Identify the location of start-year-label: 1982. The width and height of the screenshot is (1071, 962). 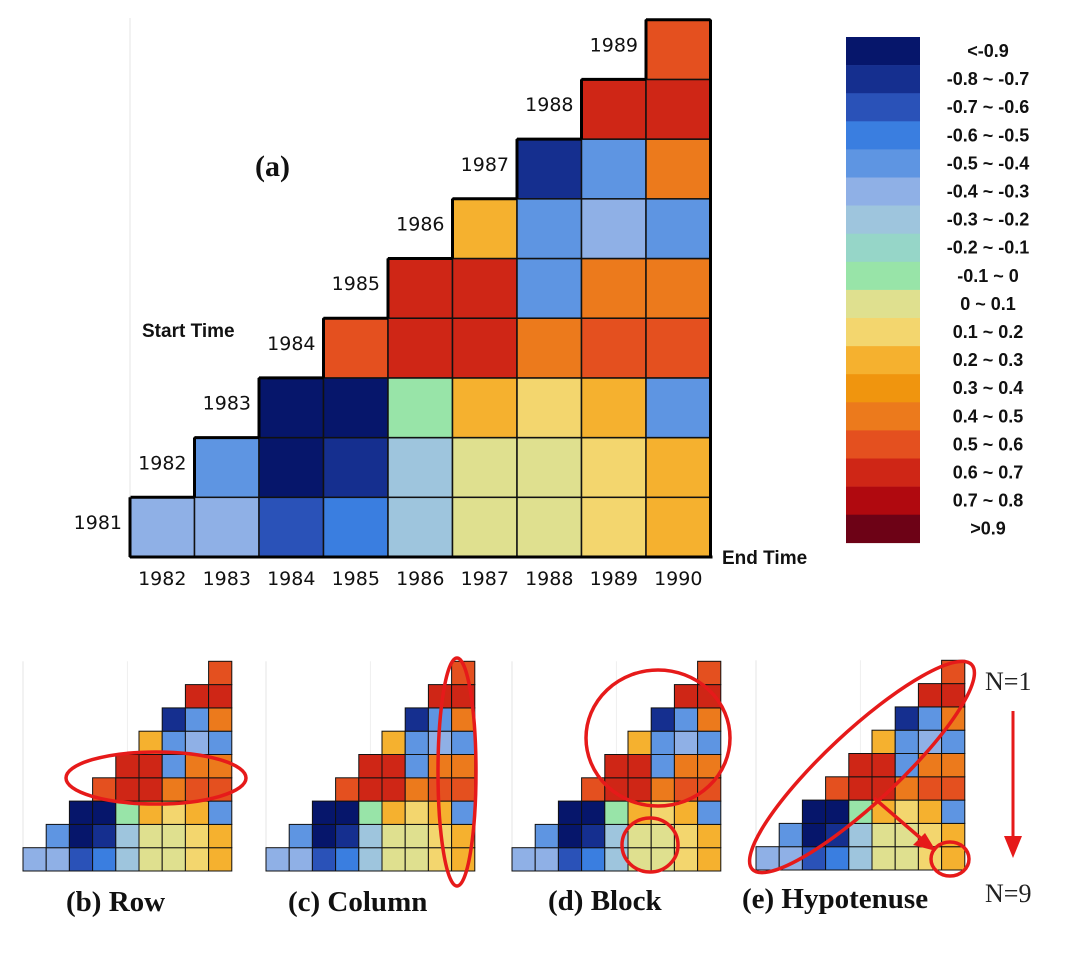
(162, 463).